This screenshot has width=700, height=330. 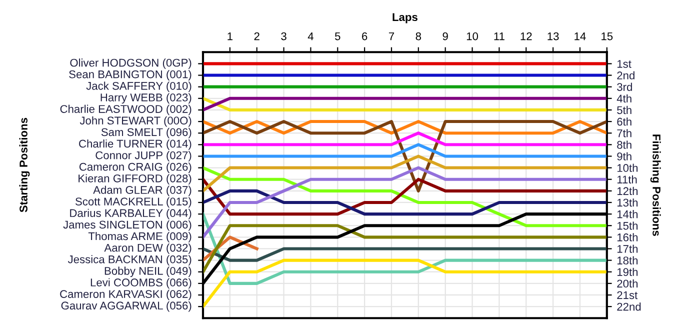 What do you see at coordinates (337, 36) in the screenshot?
I see `x-tick-label: 5` at bounding box center [337, 36].